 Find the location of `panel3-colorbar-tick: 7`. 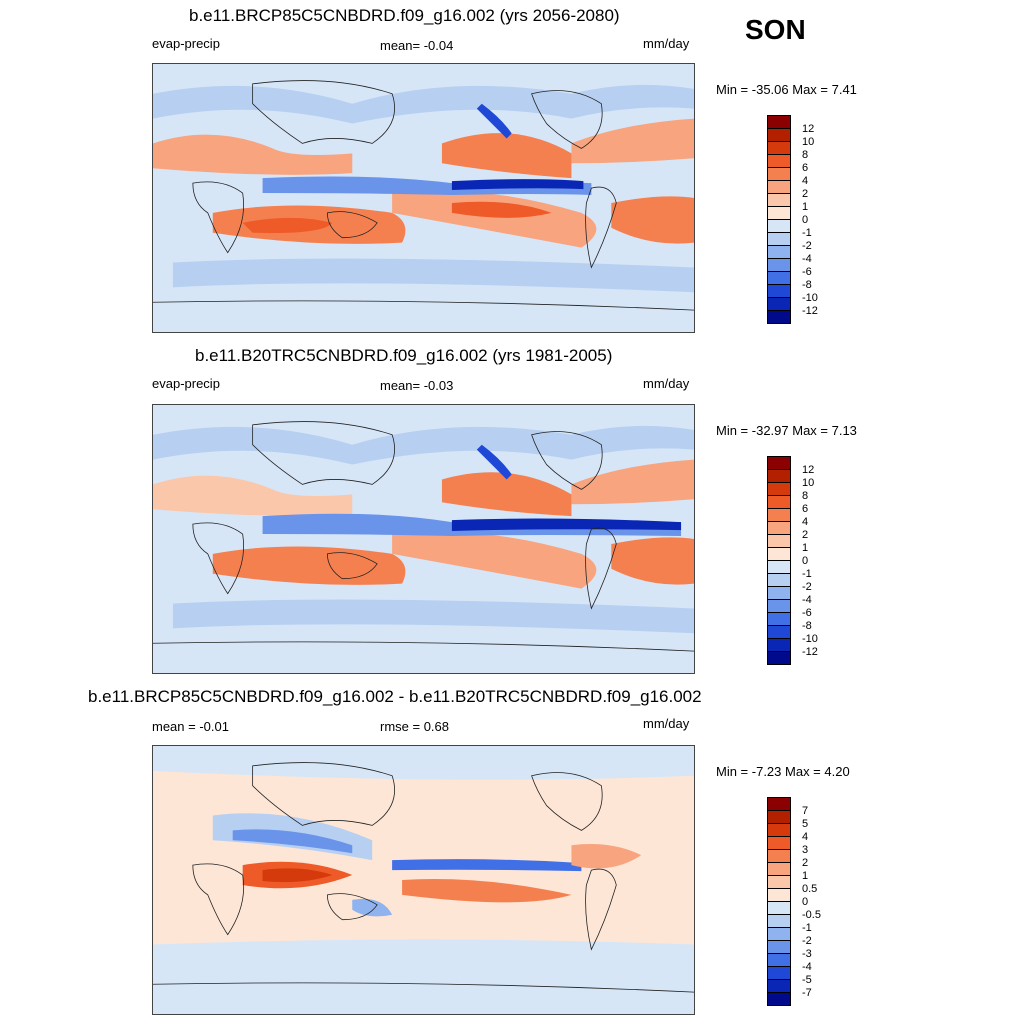

panel3-colorbar-tick: 7 is located at coordinates (805, 811).